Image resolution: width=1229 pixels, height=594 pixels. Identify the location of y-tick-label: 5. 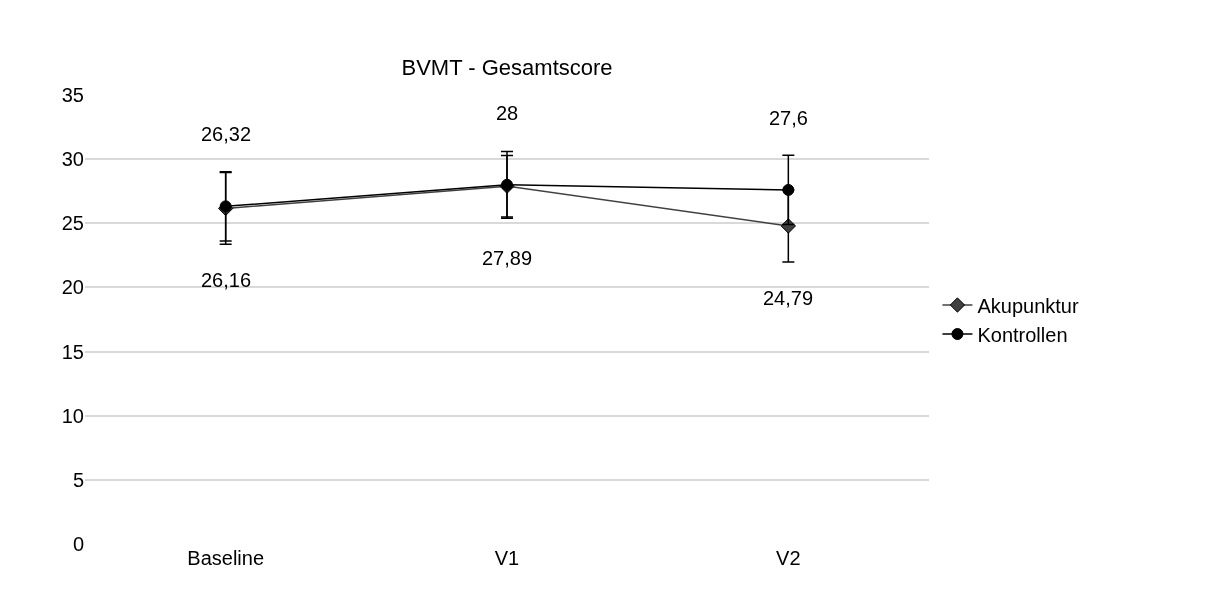
(78, 479).